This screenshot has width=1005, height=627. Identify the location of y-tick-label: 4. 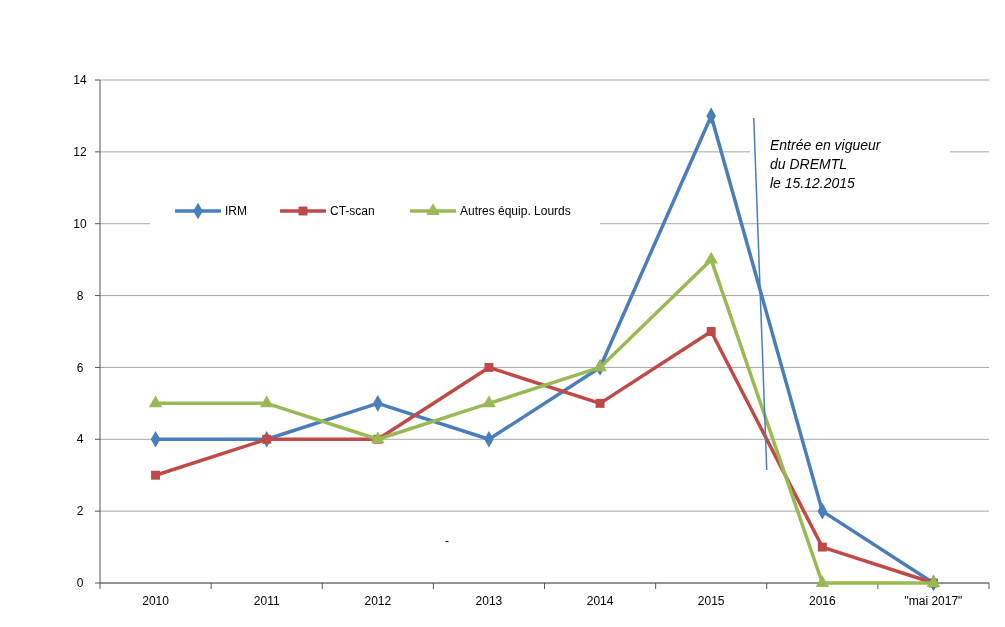
(80, 439).